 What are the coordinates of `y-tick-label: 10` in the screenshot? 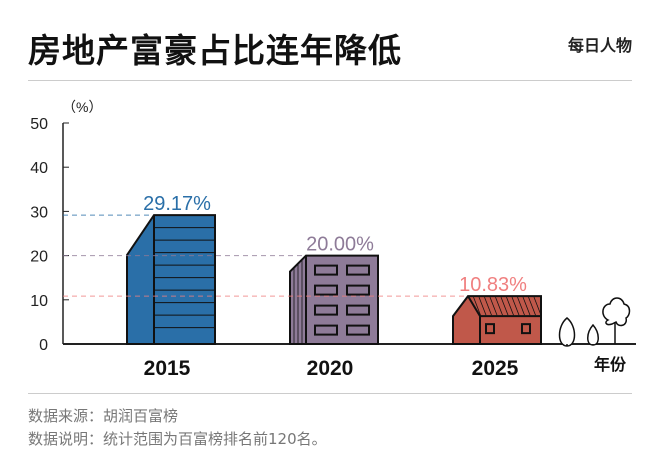 It's located at (39, 301).